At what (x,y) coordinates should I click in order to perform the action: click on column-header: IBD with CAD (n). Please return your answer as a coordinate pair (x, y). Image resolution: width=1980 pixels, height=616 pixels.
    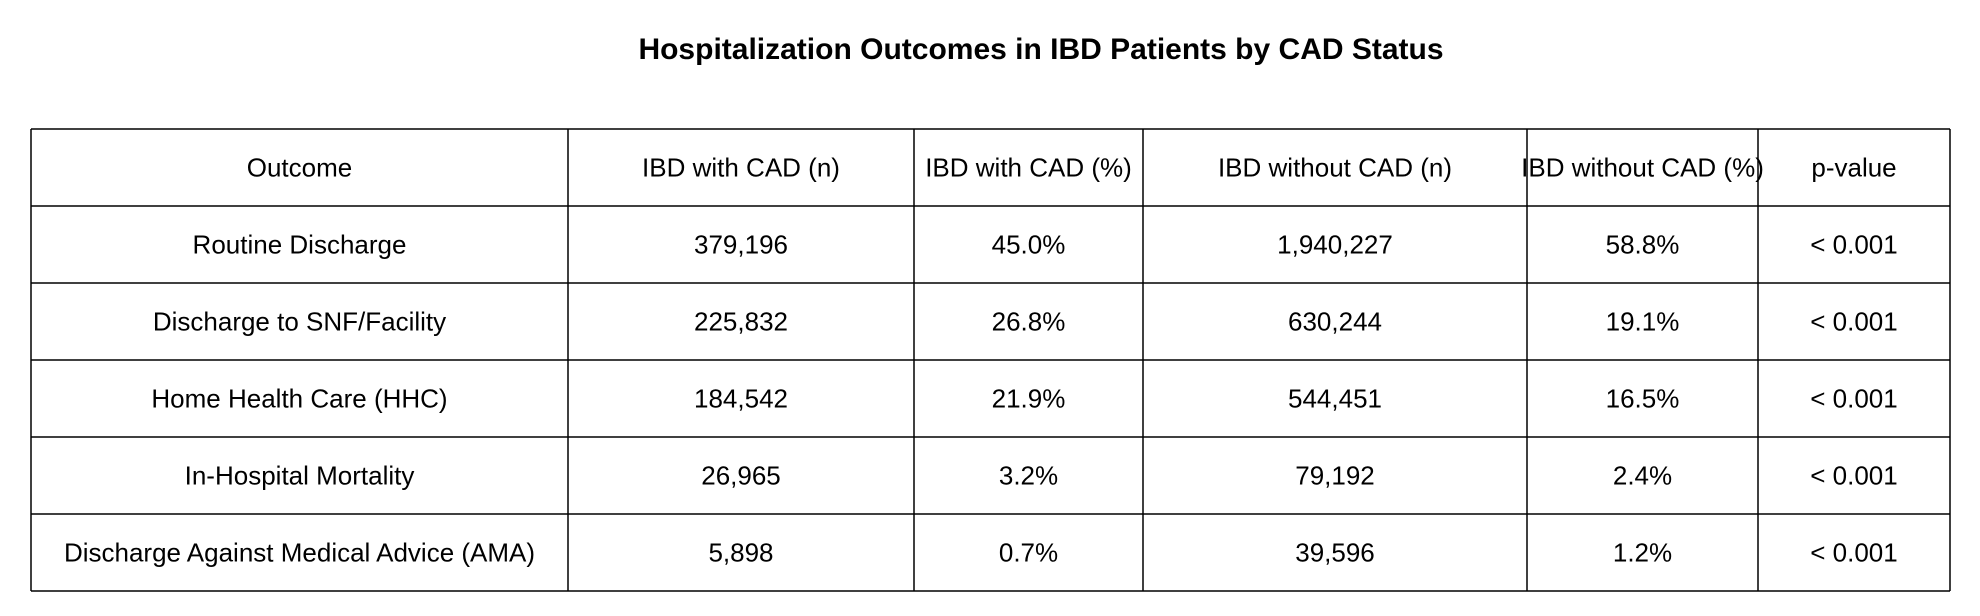
    Looking at the image, I should click on (741, 168).